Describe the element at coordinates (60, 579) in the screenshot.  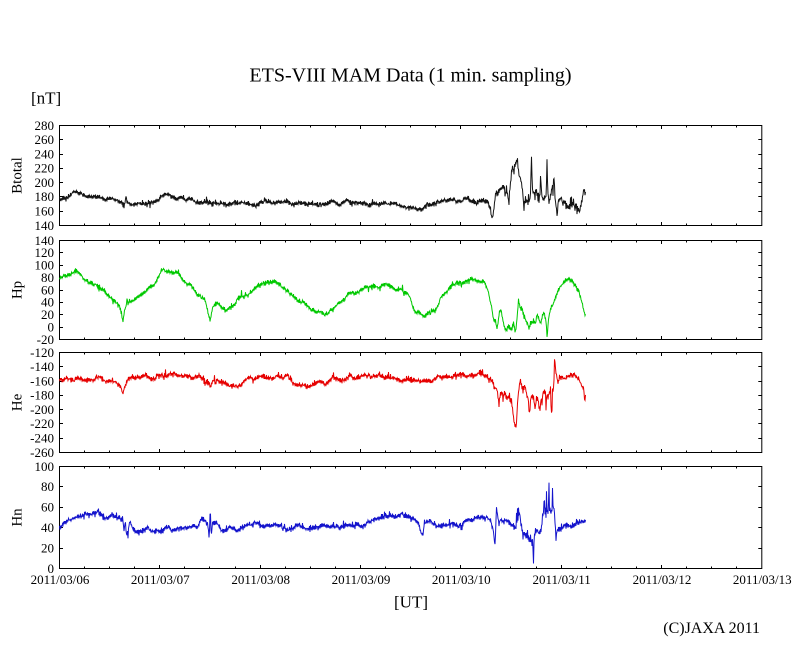
I see `svg-text: 2011/03/06` at that location.